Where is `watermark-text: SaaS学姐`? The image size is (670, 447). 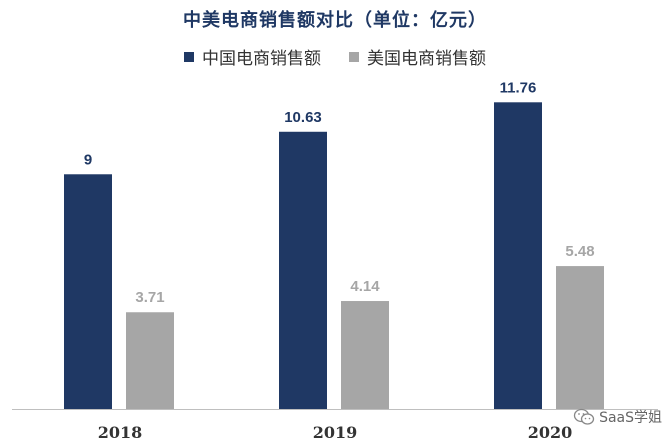
watermark-text: SaaS学姐 is located at coordinates (630, 418).